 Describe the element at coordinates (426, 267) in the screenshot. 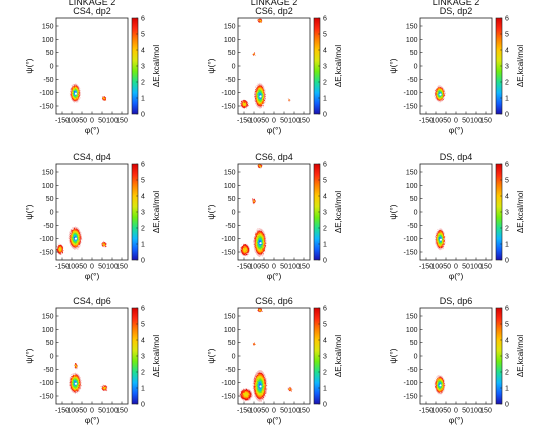

I see `x-tick-label: -150` at that location.